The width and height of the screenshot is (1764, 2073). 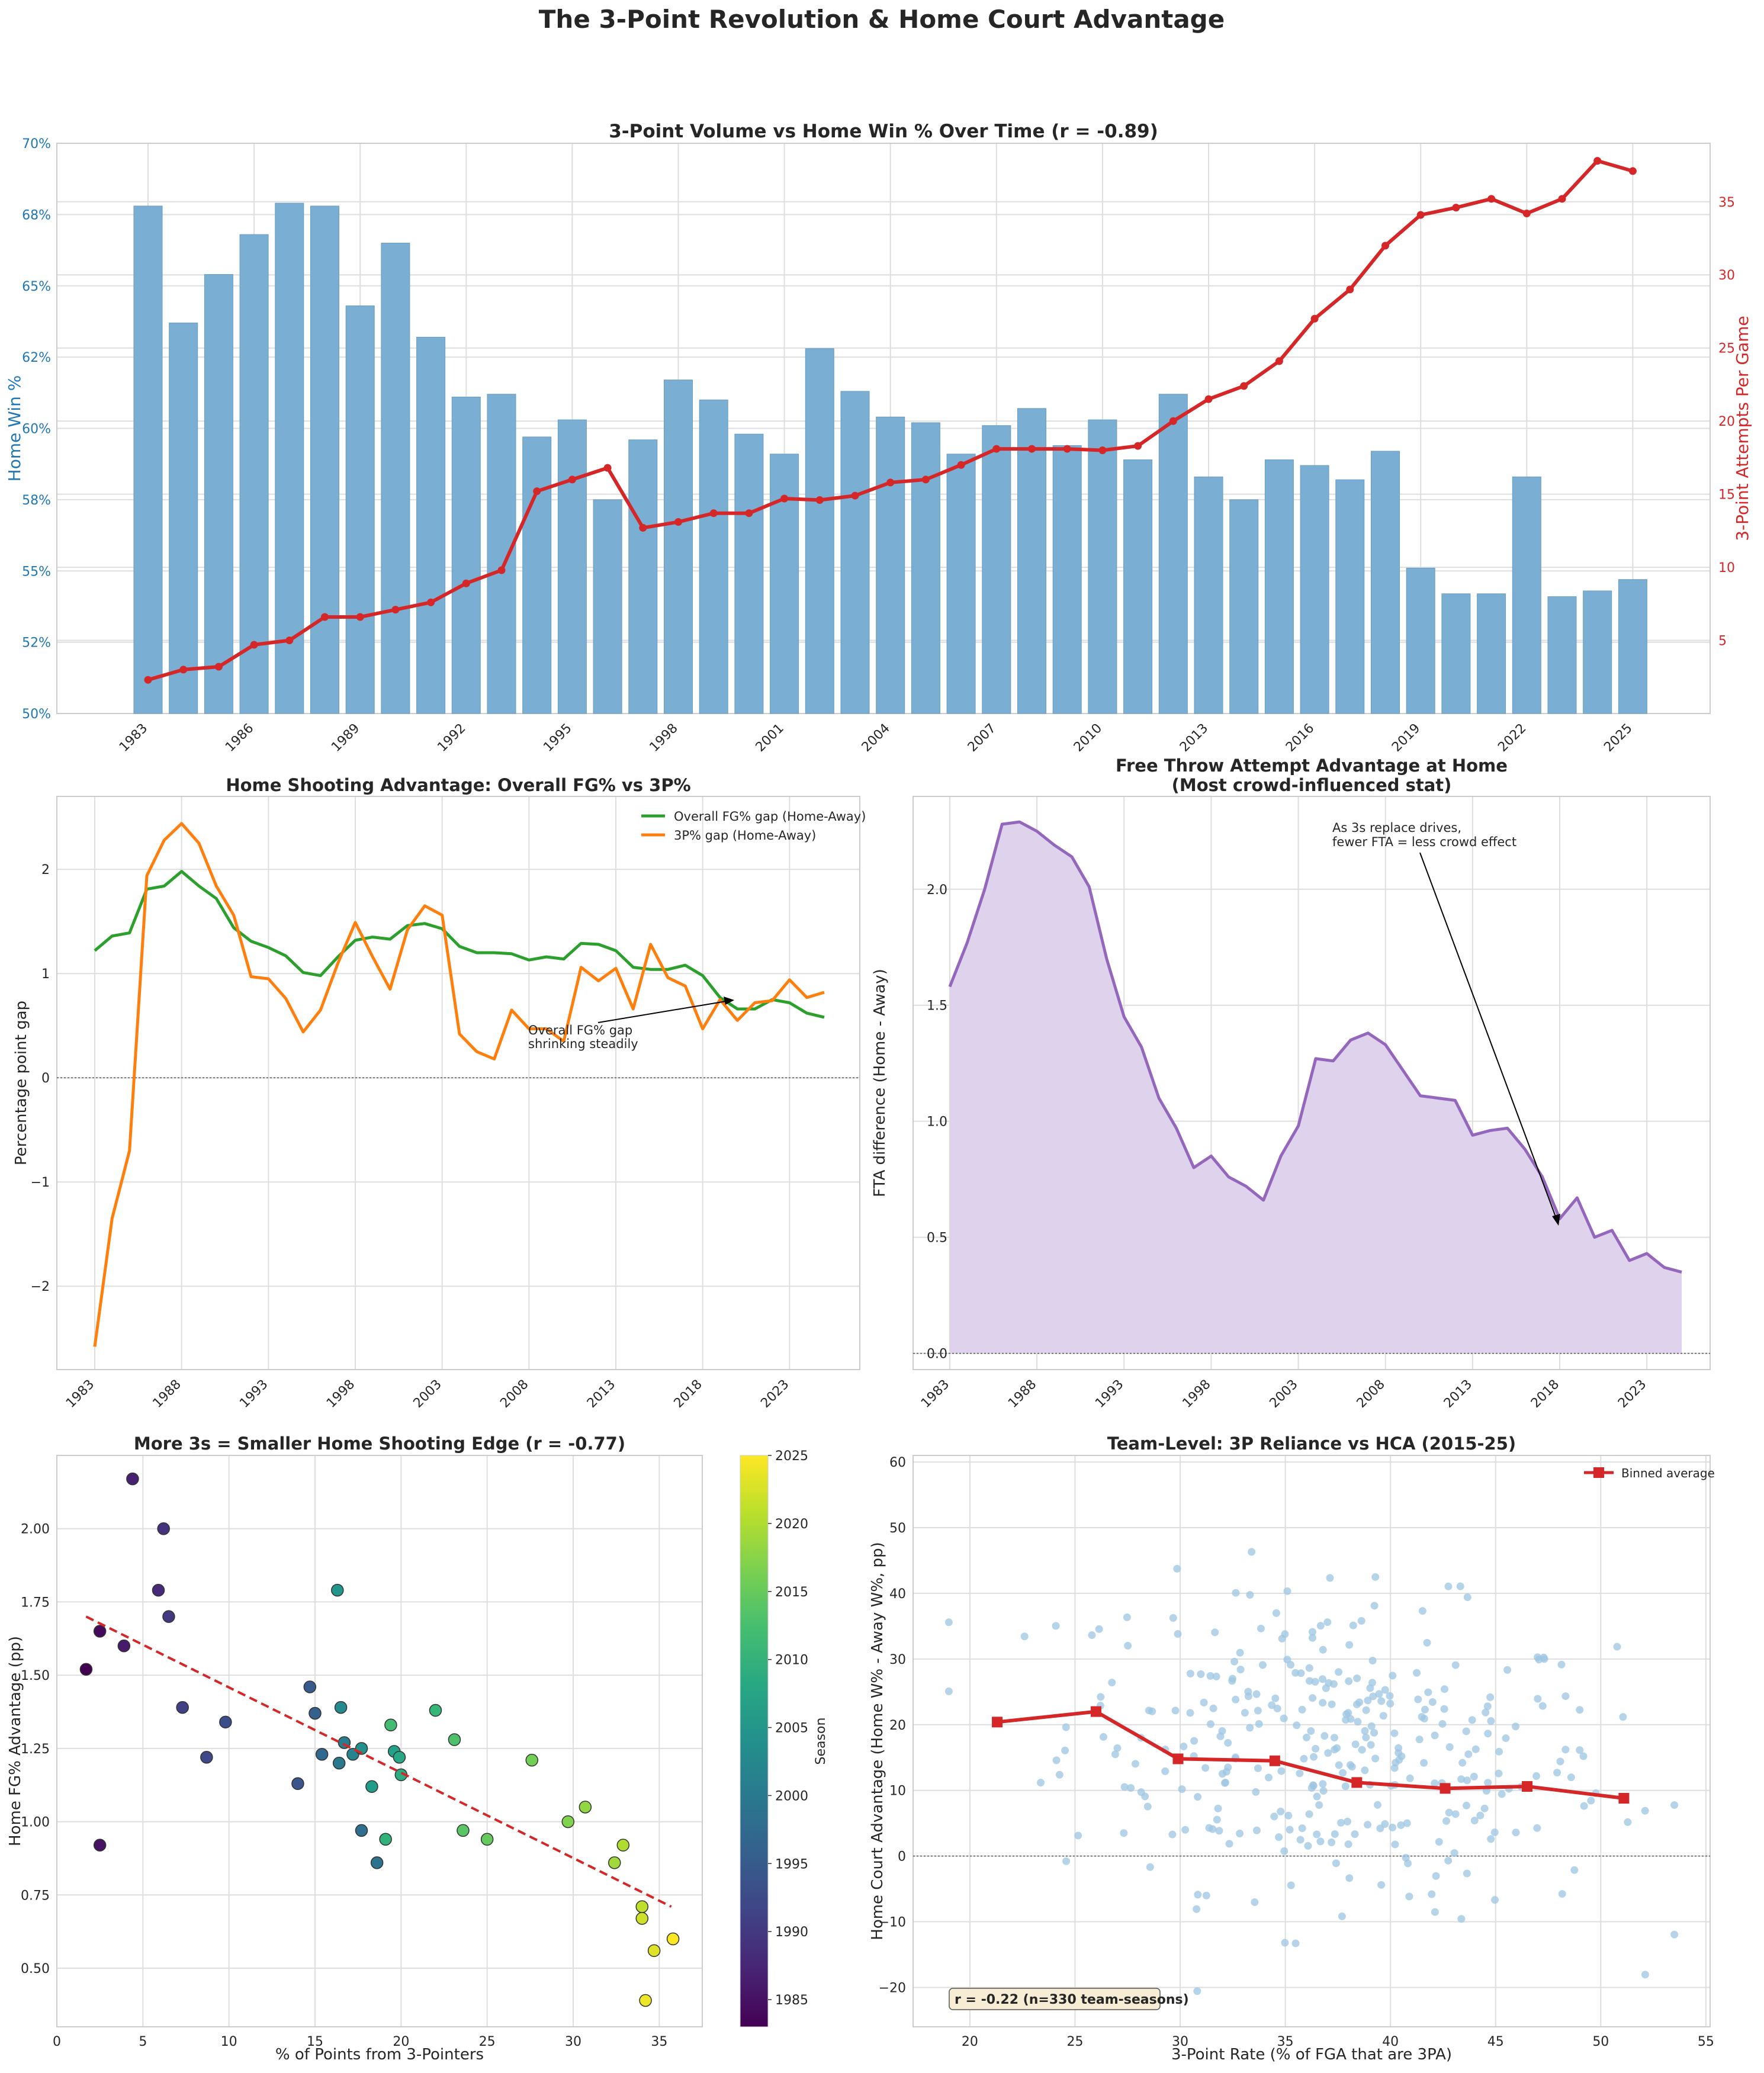 What do you see at coordinates (745, 835) in the screenshot?
I see `legend-label: 3P% gap (Home-Away)` at bounding box center [745, 835].